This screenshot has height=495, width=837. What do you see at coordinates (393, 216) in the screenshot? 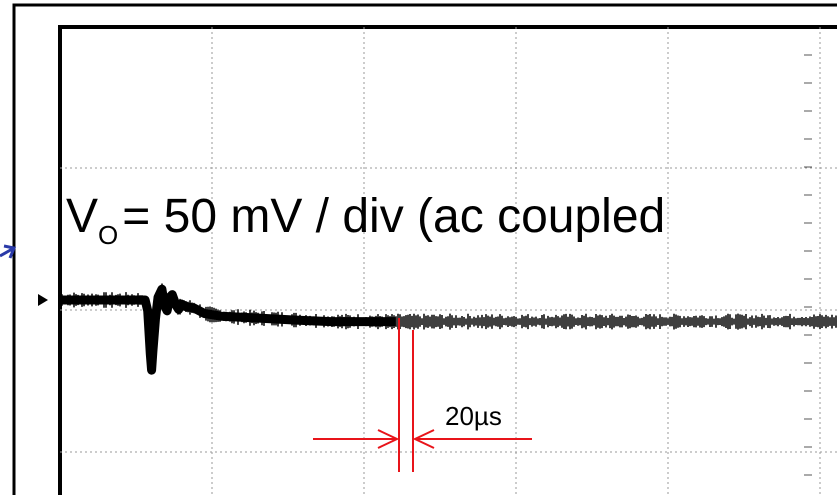
I see `channel-scale-text: = 50 mV / div (ac coupled` at bounding box center [393, 216].